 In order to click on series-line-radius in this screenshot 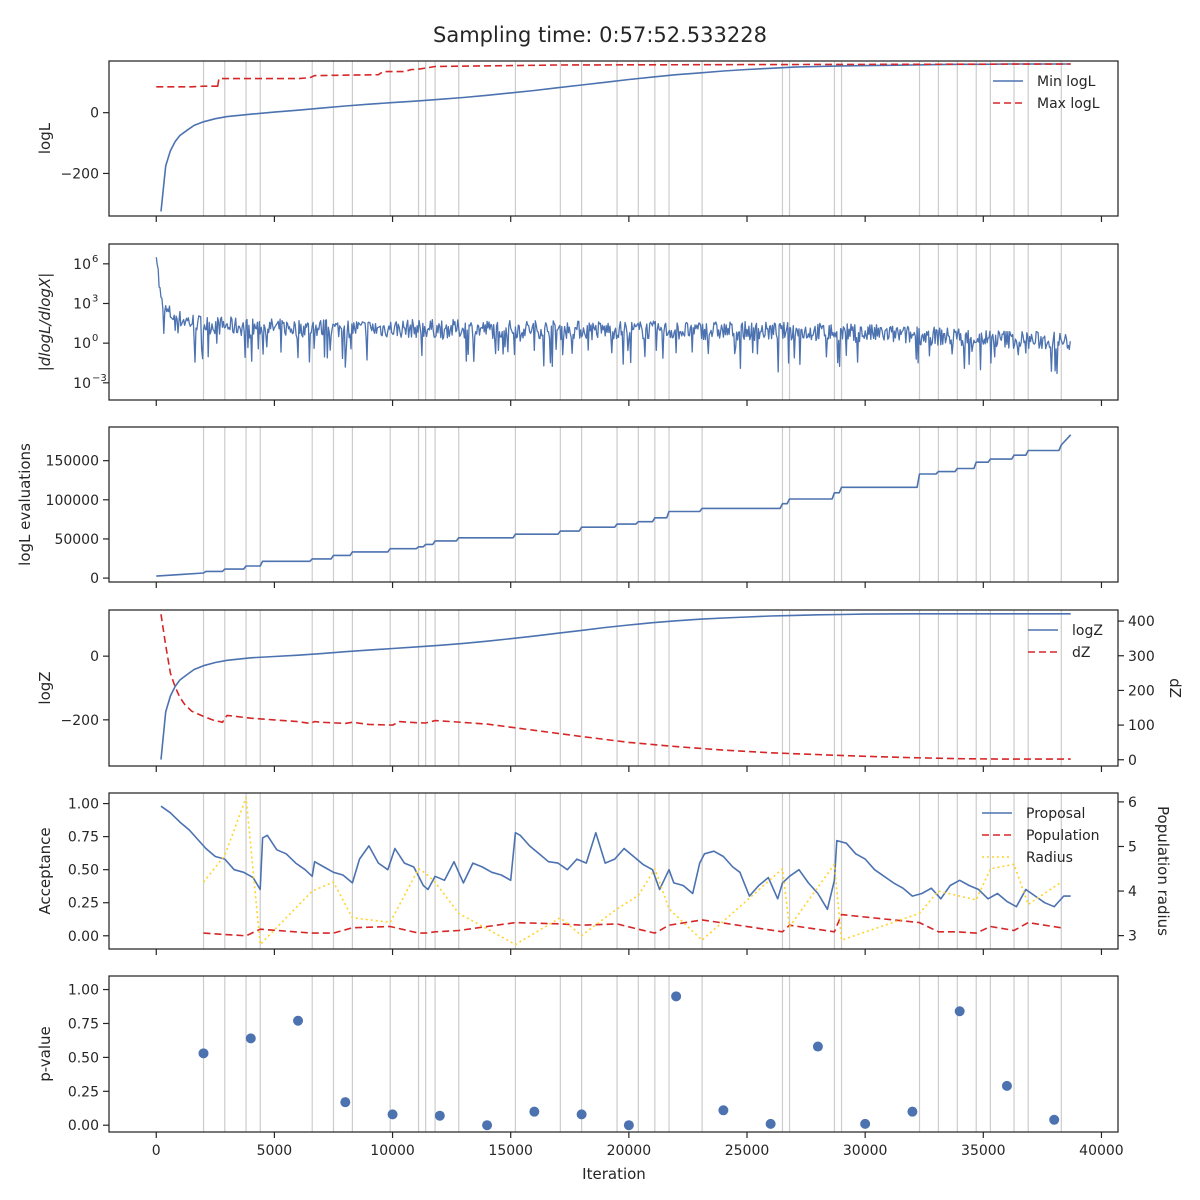, I will do `click(632, 871)`.